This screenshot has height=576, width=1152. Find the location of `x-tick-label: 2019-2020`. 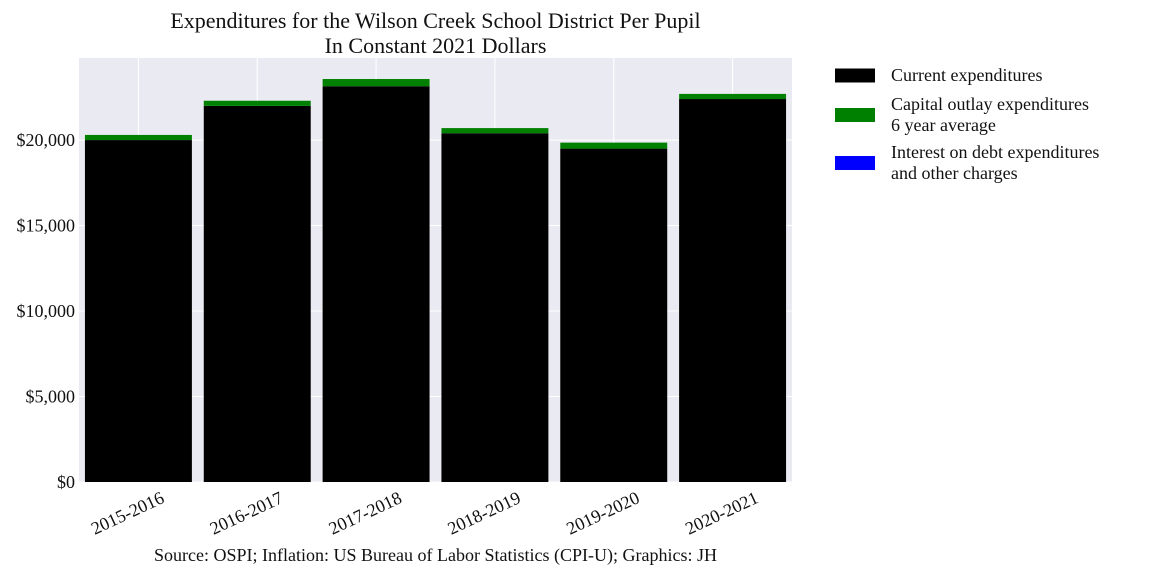

x-tick-label: 2019-2020 is located at coordinates (602, 512).